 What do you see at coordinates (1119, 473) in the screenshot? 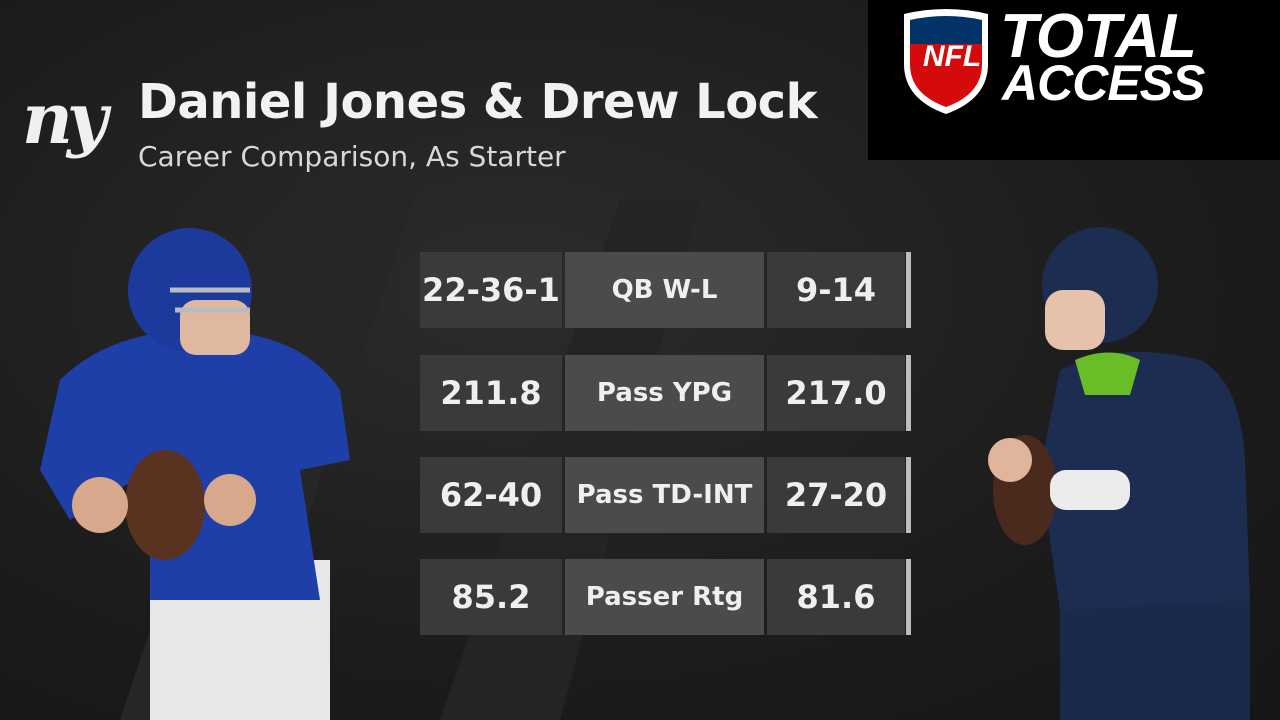
I see `player-right` at bounding box center [1119, 473].